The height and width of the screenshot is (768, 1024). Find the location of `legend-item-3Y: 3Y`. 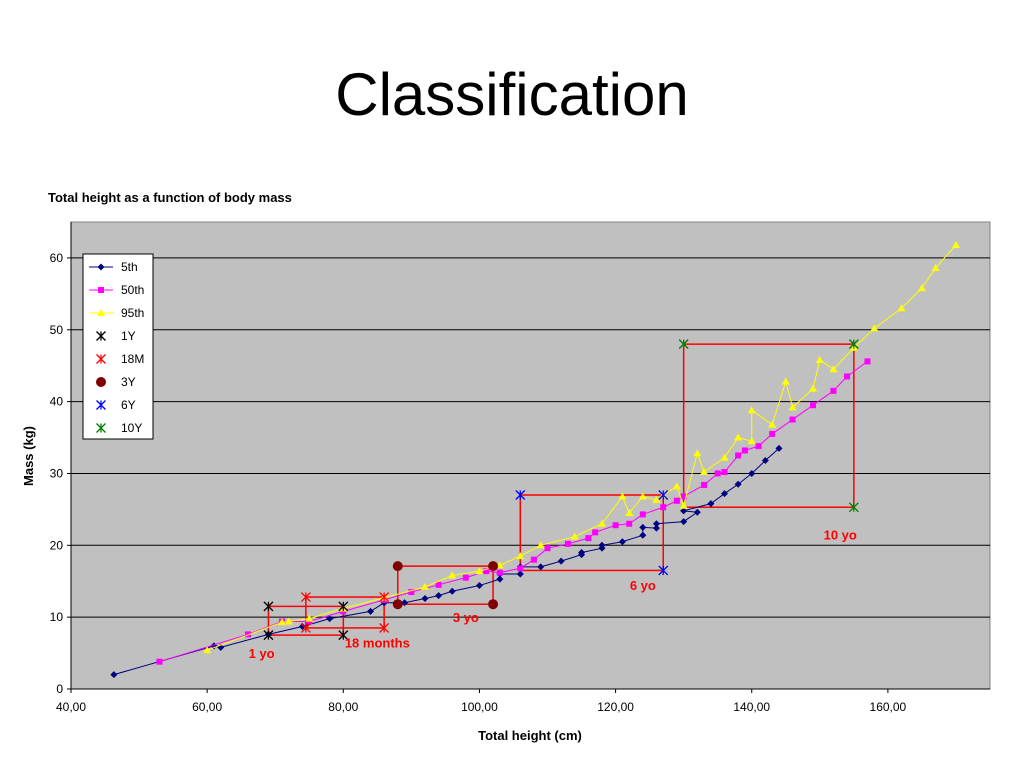

legend-item-3Y: 3Y is located at coordinates (116, 382).